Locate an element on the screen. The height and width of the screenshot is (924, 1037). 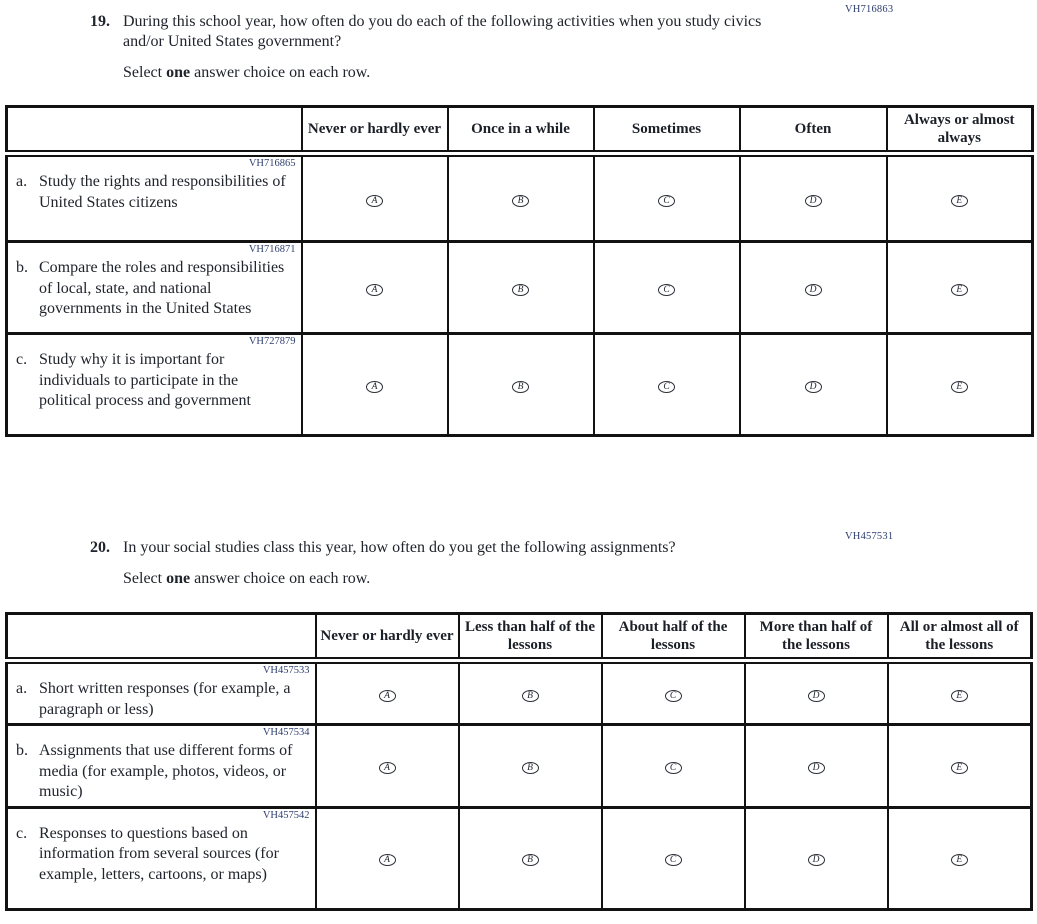
q19-row-b-cell-E: E is located at coordinates (959, 287).